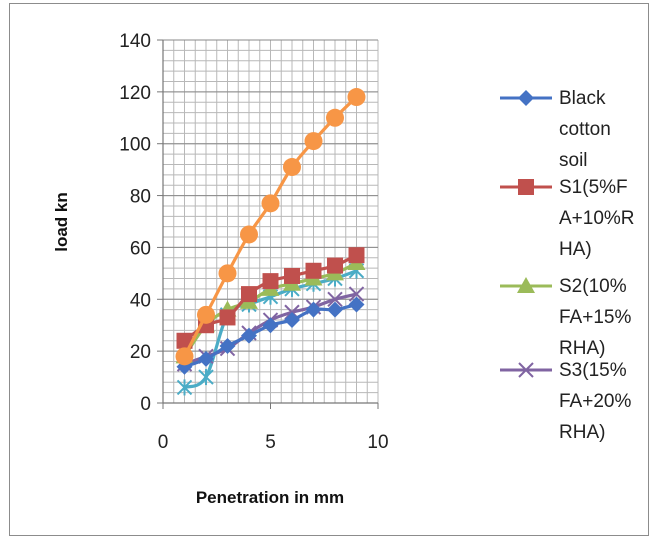 Image resolution: width=651 pixels, height=537 pixels. Describe the element at coordinates (582, 98) in the screenshot. I see `legend-label: Black` at that location.